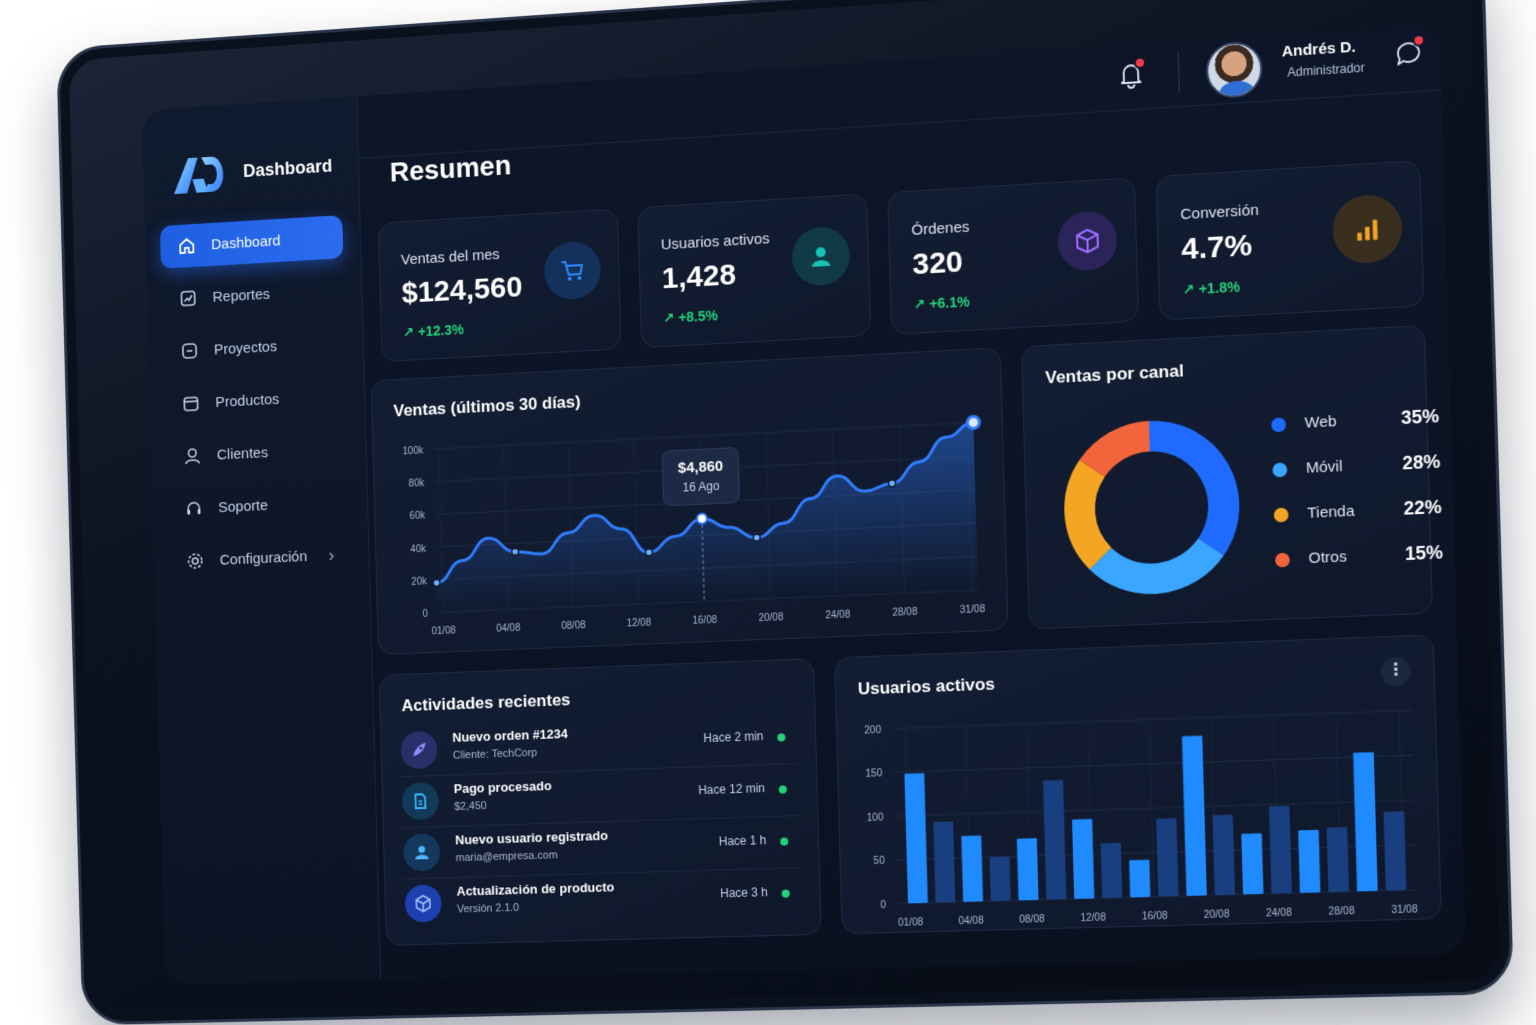 The image size is (1536, 1025). I want to click on brand: Dashboard, so click(251, 170).